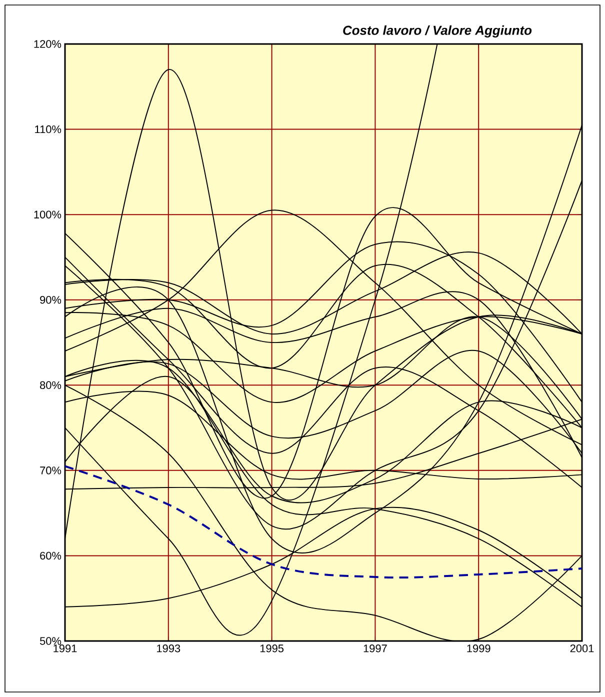 This screenshot has height=697, width=605. Describe the element at coordinates (51, 556) in the screenshot. I see `y-tick-label: 60%` at that location.